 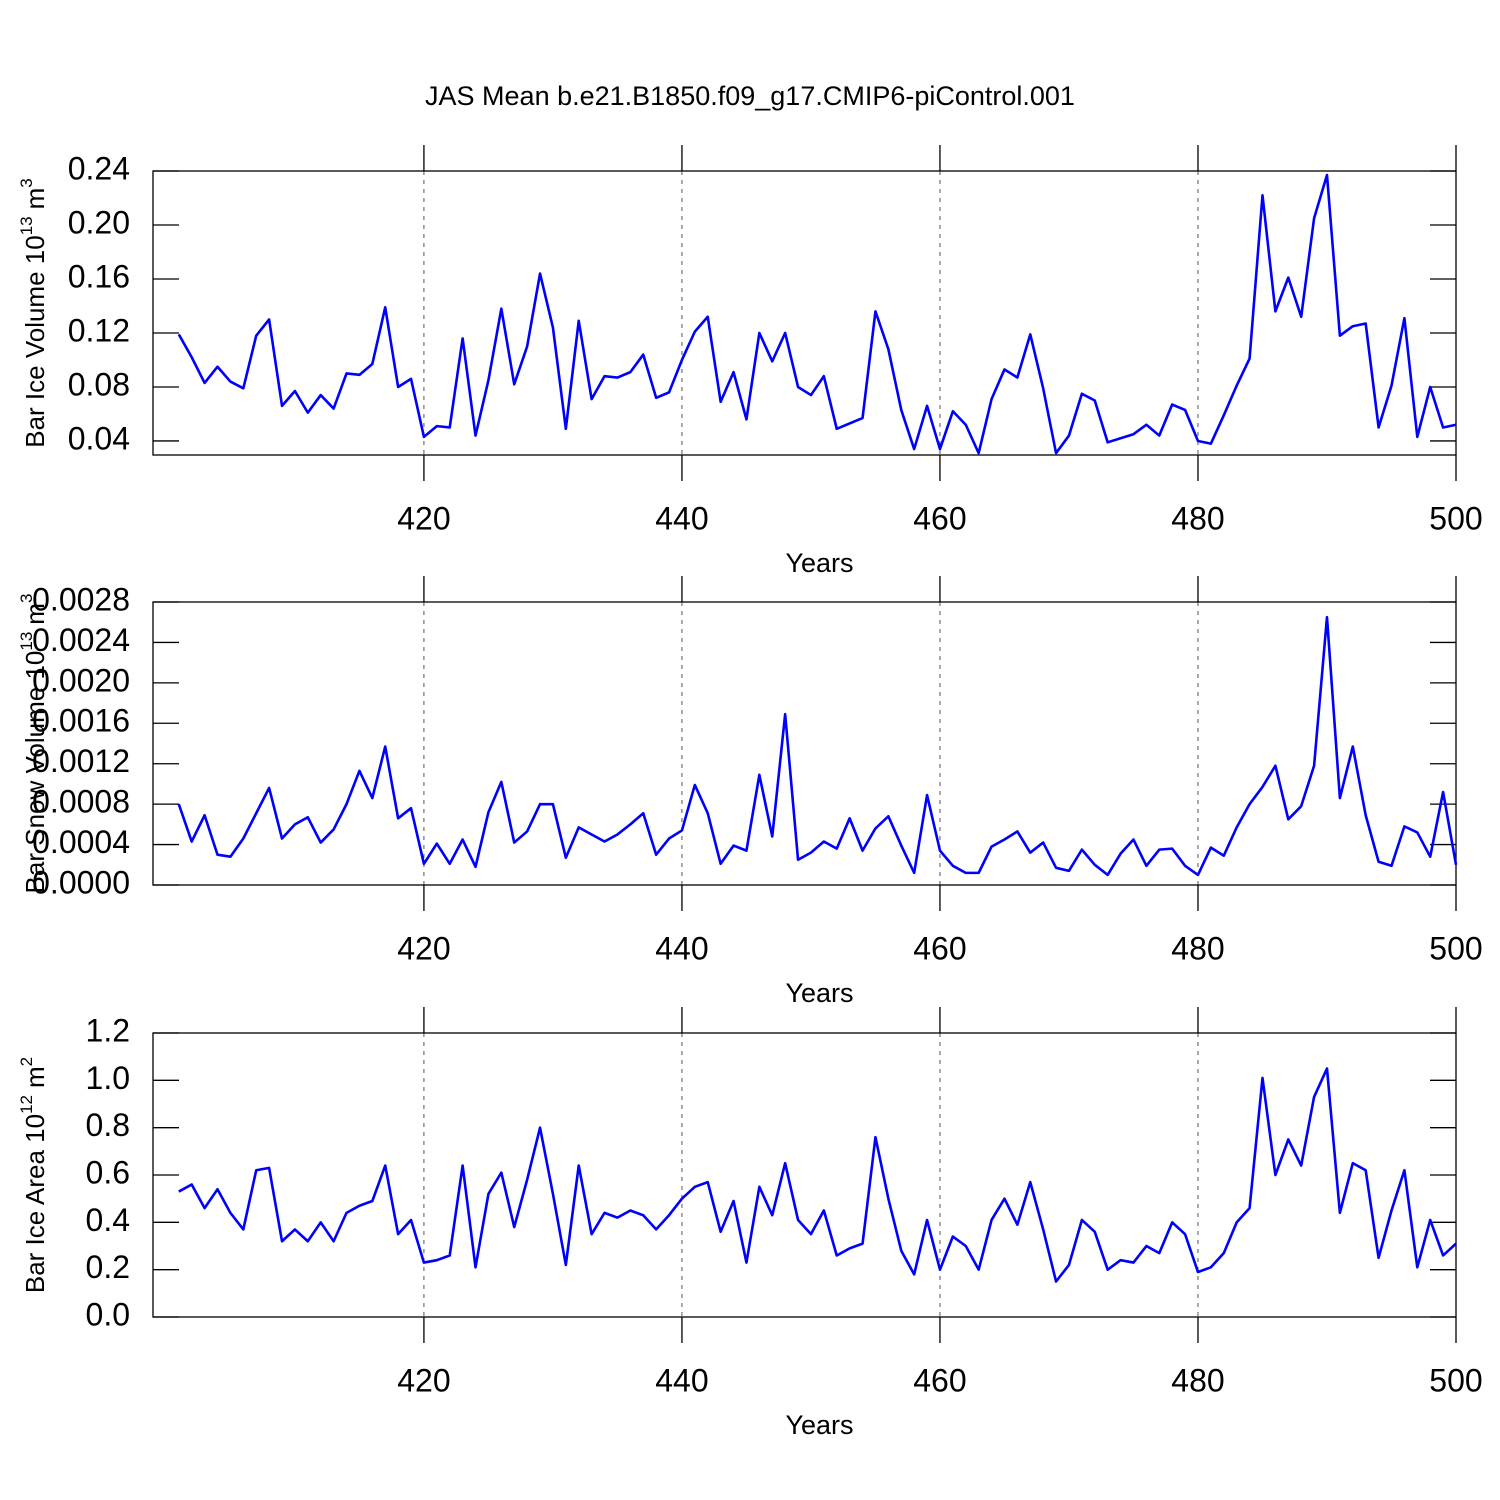 What do you see at coordinates (99, 222) in the screenshot?
I see `y-tick-label: 0.20` at bounding box center [99, 222].